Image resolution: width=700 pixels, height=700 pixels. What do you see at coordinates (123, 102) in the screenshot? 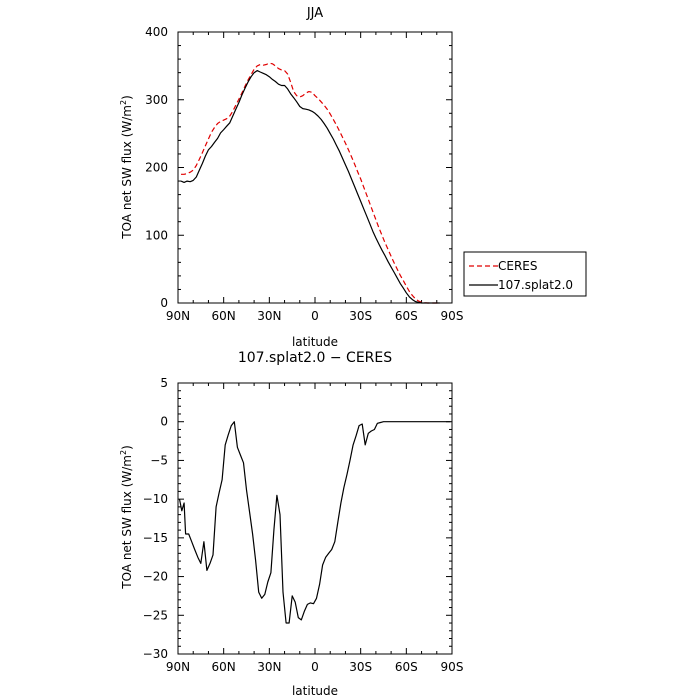
I see `top-ylabel-sup: 2` at bounding box center [123, 102].